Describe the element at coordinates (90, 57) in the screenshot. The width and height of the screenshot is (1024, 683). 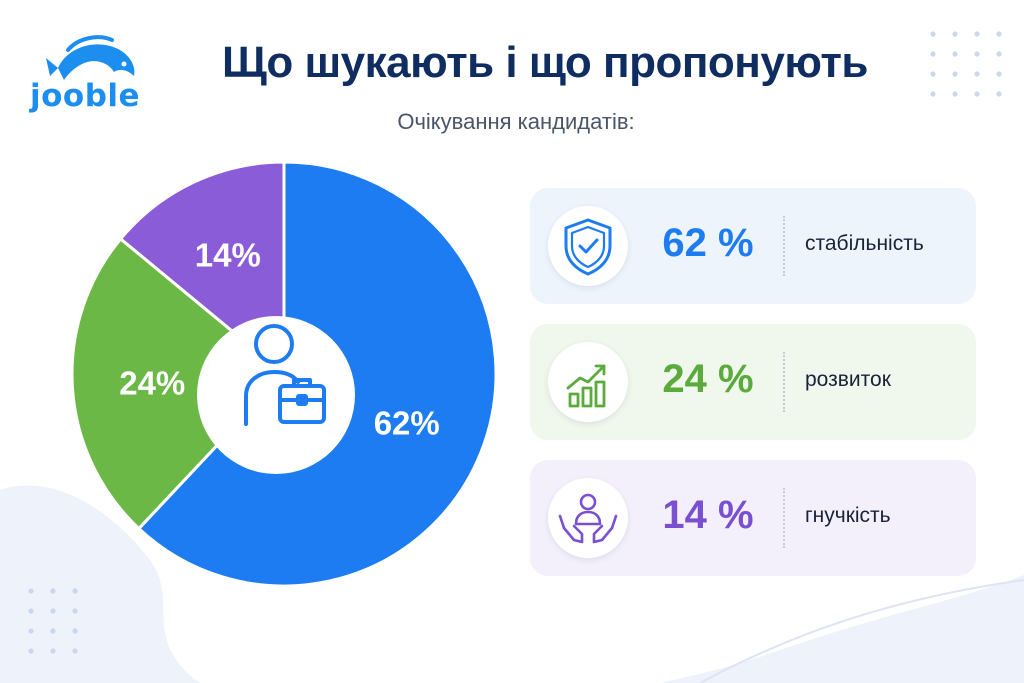
I see `jooble-logo-fish-icon` at that location.